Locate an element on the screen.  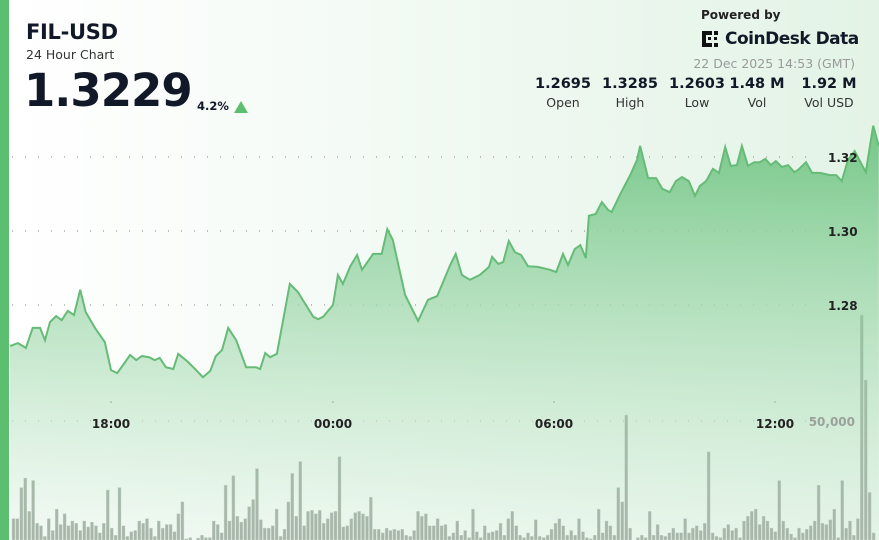
powered-by: Powered by is located at coordinates (741, 15).